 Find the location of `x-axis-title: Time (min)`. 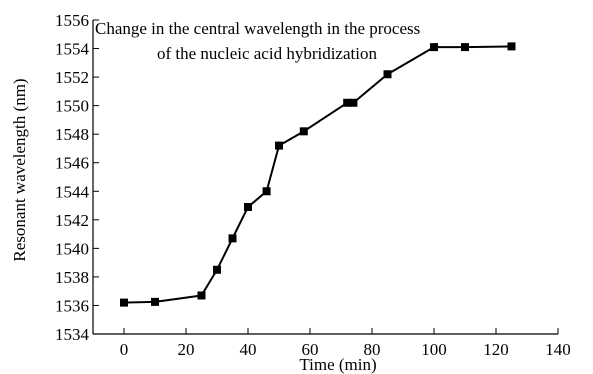

x-axis-title: Time (min) is located at coordinates (337, 364).